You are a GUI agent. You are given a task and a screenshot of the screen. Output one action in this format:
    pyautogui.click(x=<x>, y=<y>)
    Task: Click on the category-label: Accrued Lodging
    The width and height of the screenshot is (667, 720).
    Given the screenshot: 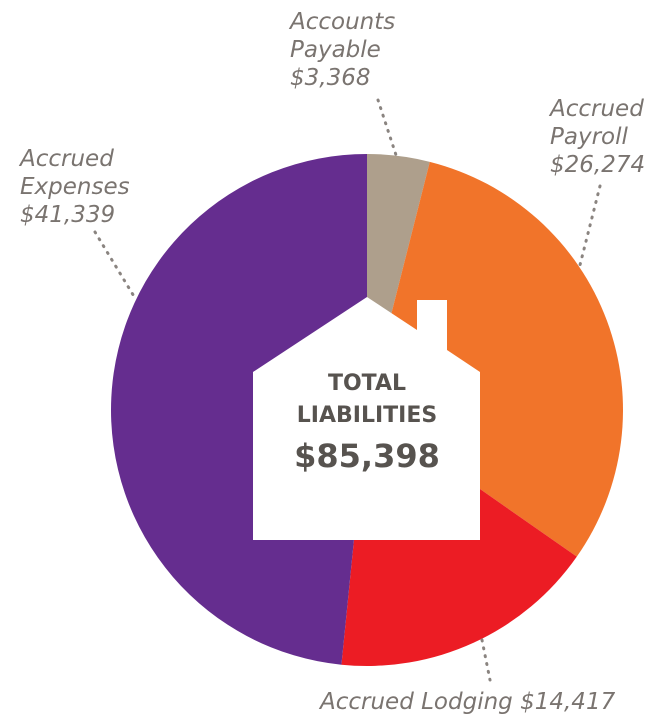 What is the action you would take?
    pyautogui.click(x=416, y=702)
    